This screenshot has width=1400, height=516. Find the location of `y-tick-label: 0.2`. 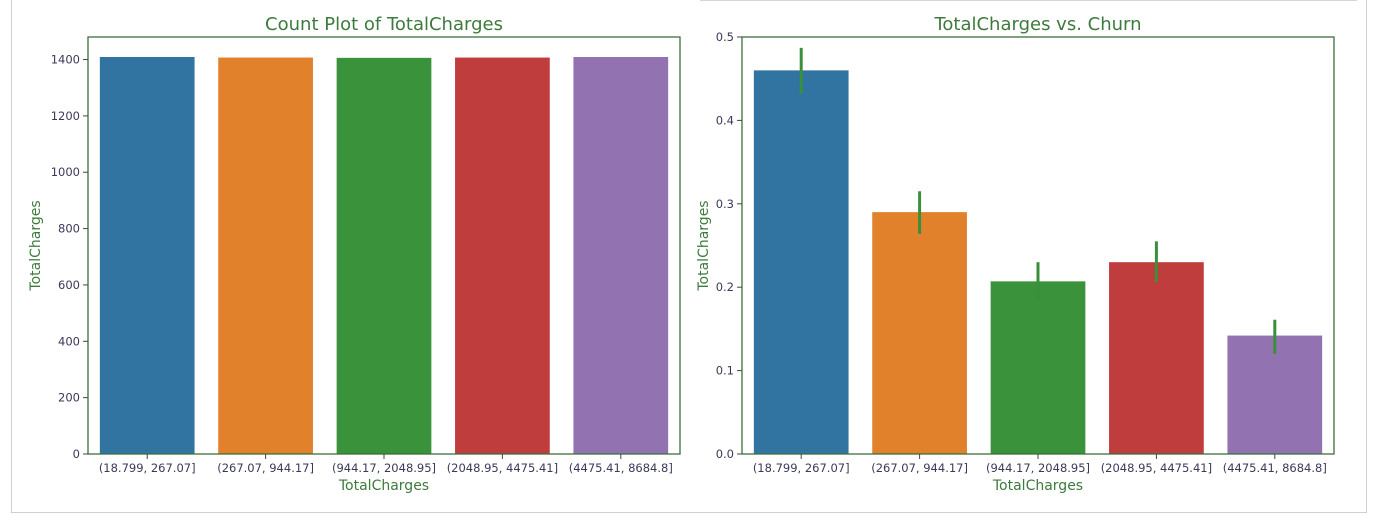

y-tick-label: 0.2 is located at coordinates (725, 287).